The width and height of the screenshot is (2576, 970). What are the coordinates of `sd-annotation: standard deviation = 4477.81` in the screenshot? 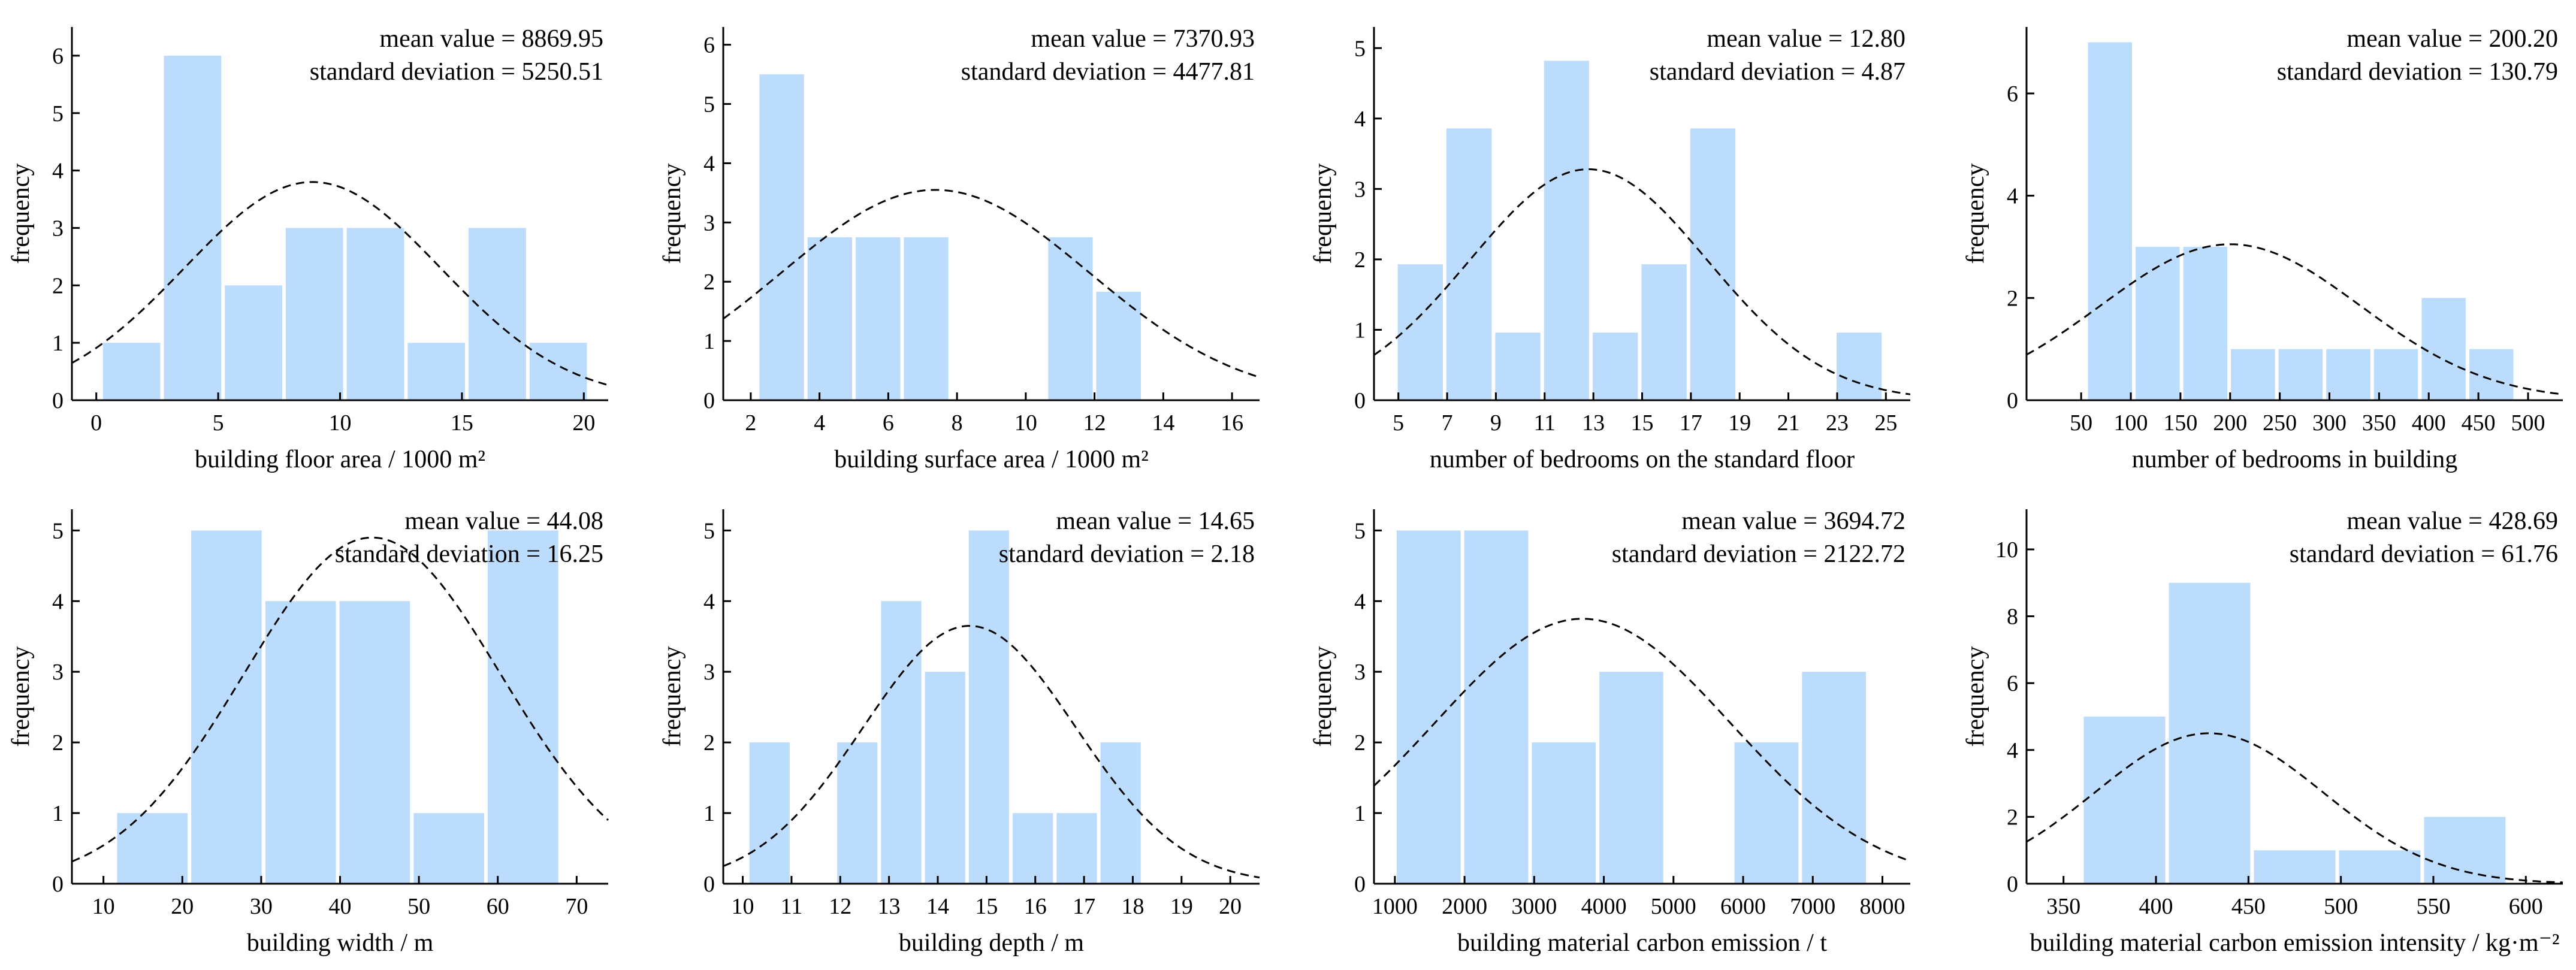 It's located at (1108, 72).